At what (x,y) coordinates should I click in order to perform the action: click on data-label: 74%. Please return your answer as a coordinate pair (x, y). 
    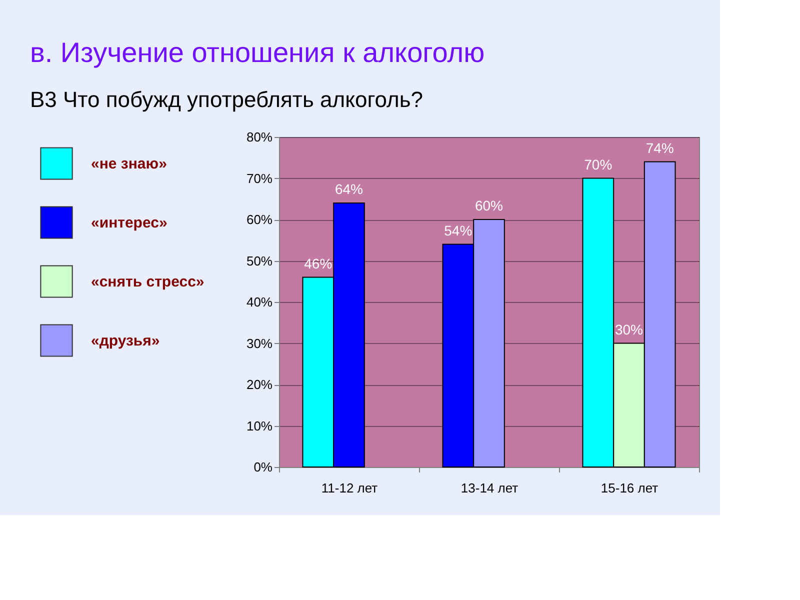
    Looking at the image, I should click on (660, 148).